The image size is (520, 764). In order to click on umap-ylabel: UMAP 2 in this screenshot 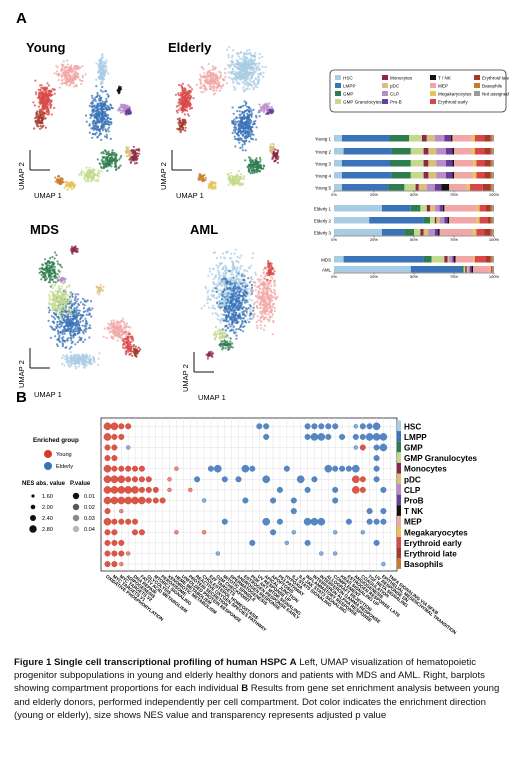, I will do `click(163, 176)`.